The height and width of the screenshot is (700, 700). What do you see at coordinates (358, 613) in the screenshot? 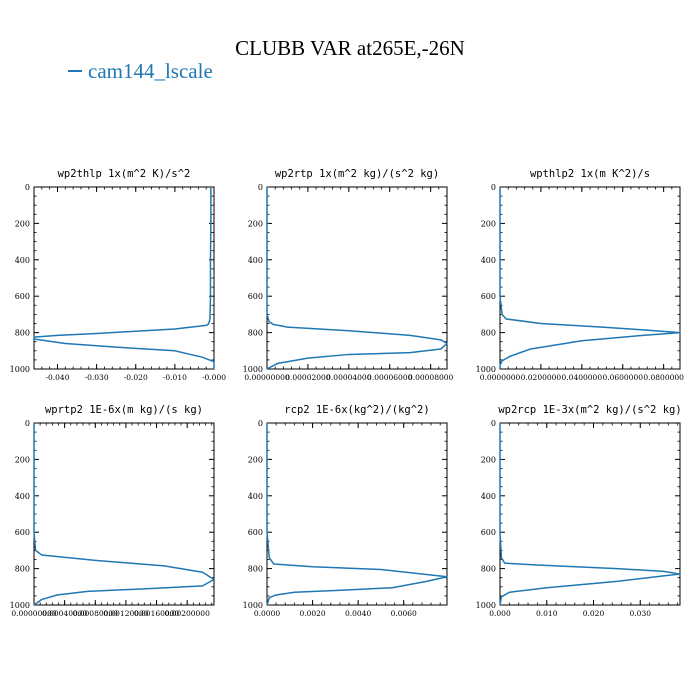
I see `x-tick-label: 0.0040` at bounding box center [358, 613].